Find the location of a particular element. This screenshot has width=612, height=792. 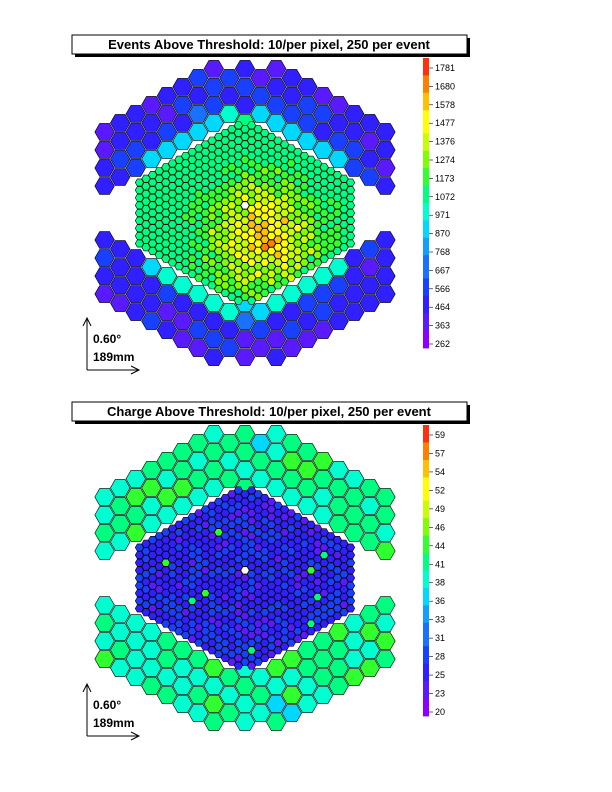

colorbar-tick-label: 1173 is located at coordinates (444, 178).